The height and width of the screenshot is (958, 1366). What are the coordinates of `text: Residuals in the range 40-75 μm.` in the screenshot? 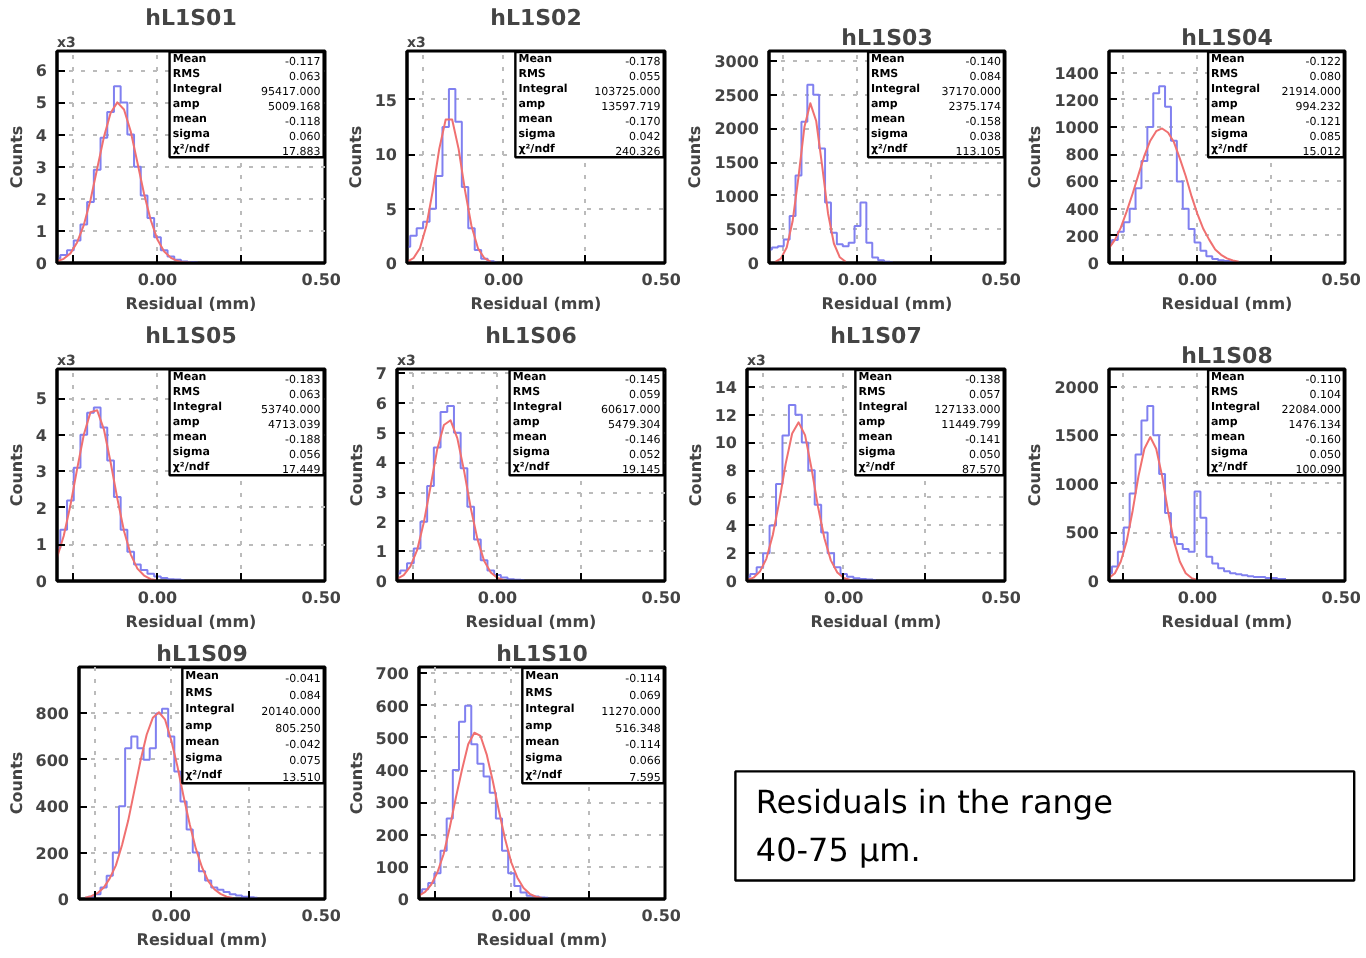 It's located at (934, 826).